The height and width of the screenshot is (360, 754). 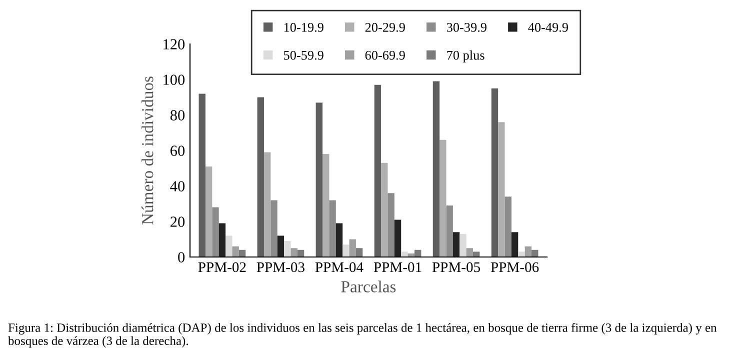 I want to click on y-tick-label: 120, so click(x=174, y=44).